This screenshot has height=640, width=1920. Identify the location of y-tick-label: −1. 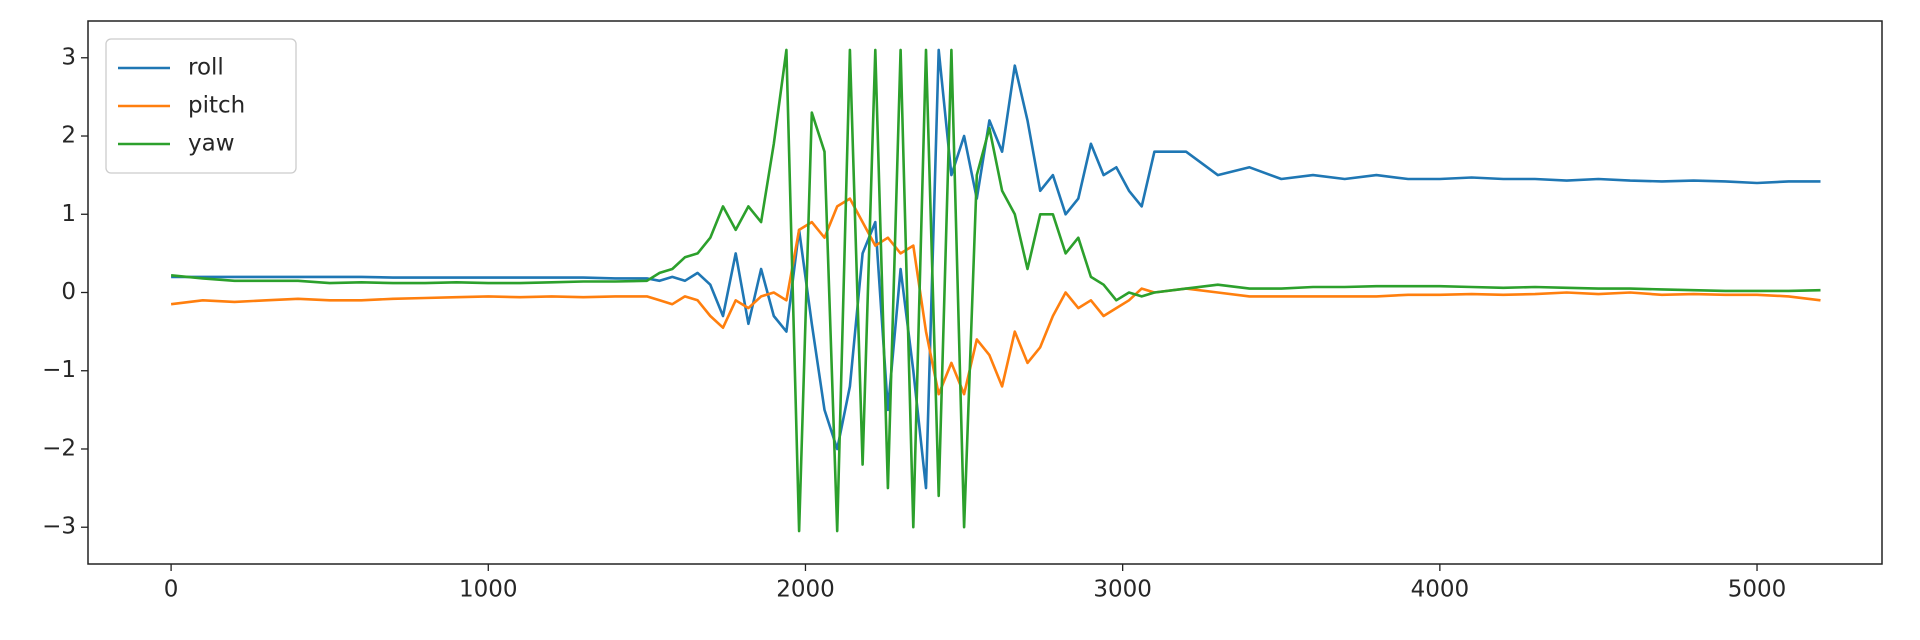
(59, 370).